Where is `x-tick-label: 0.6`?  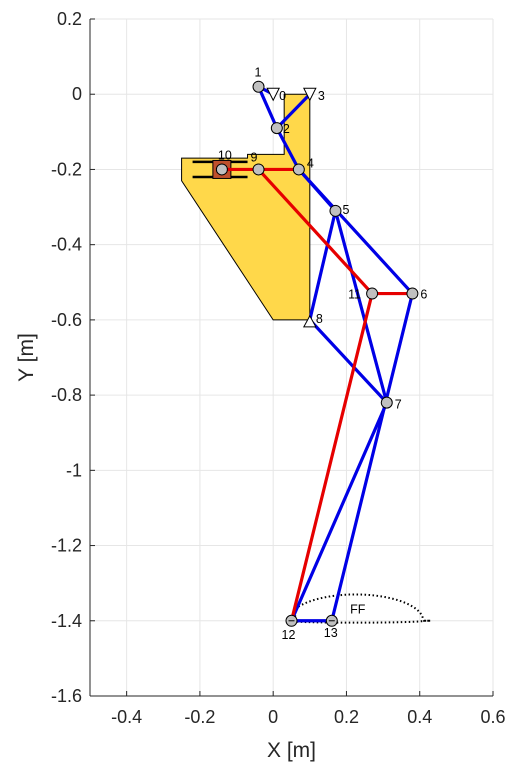 x-tick-label: 0.6 is located at coordinates (492, 717).